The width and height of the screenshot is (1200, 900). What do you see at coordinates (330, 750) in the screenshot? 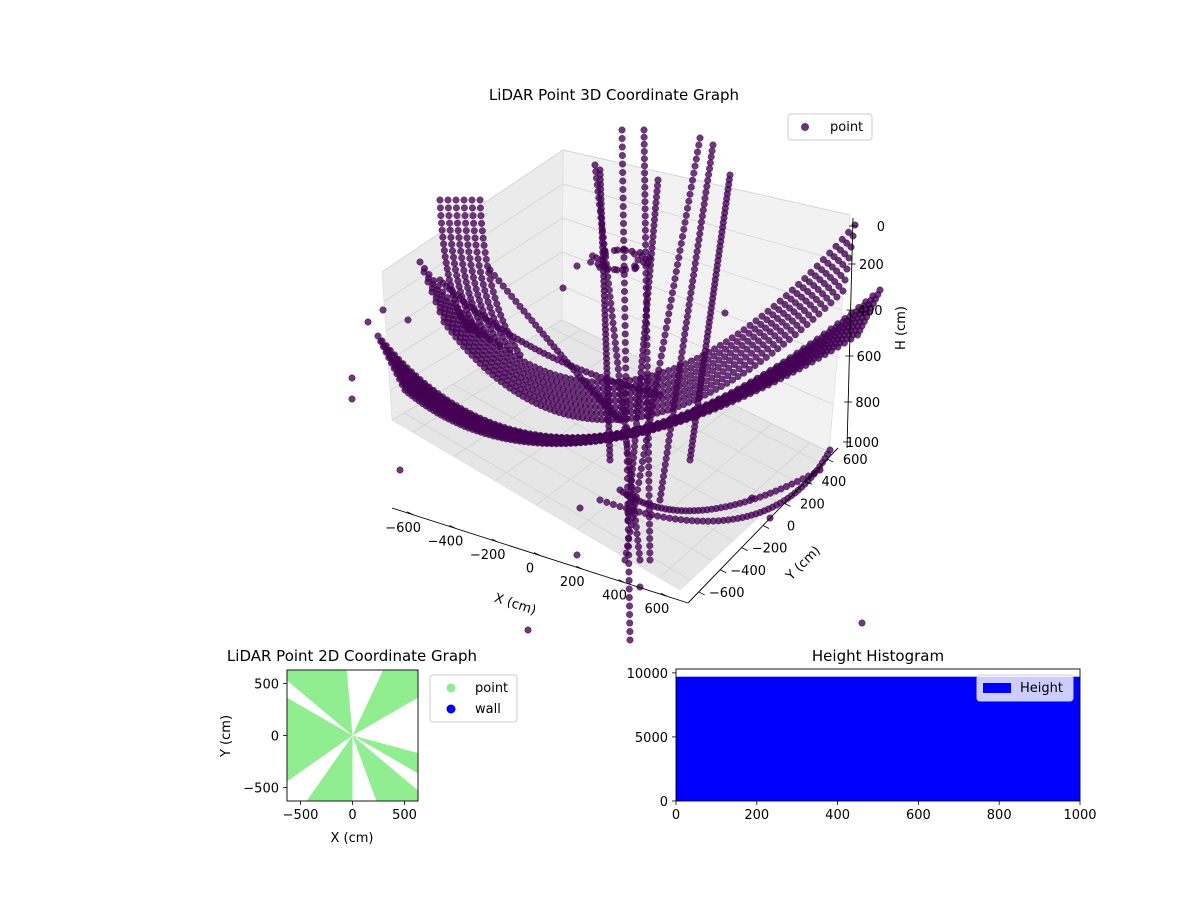
I see `ticks-2d: −500 0 500 −500 0 500` at bounding box center [330, 750].